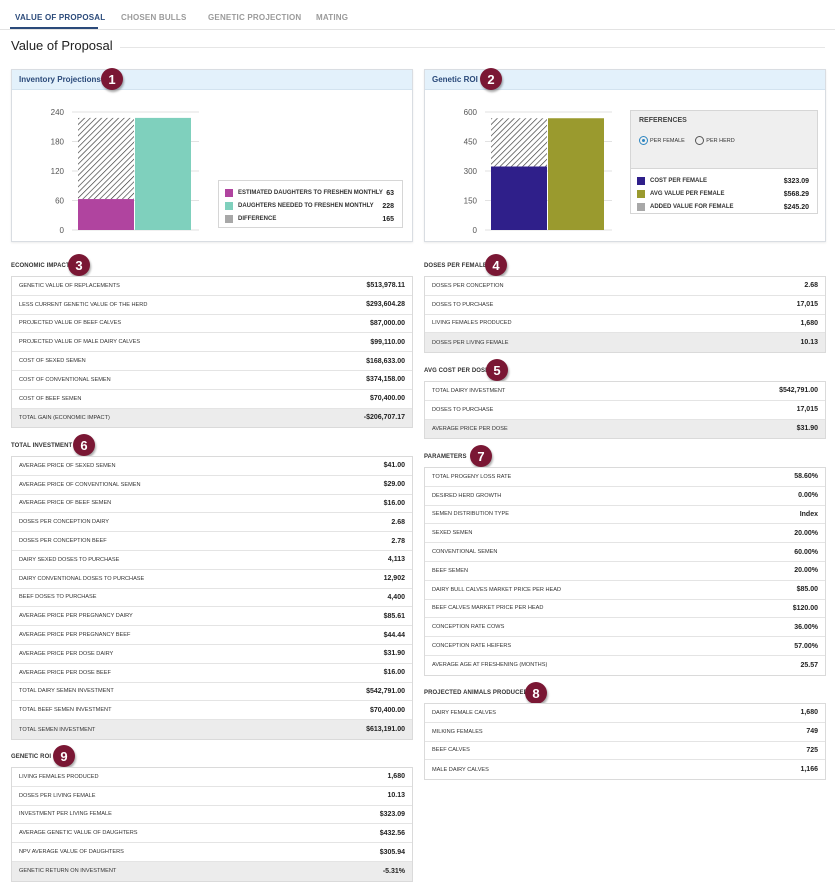  Describe the element at coordinates (470, 428) in the screenshot. I see `row-label: AVERAGE PRICE PER DOSE` at that location.